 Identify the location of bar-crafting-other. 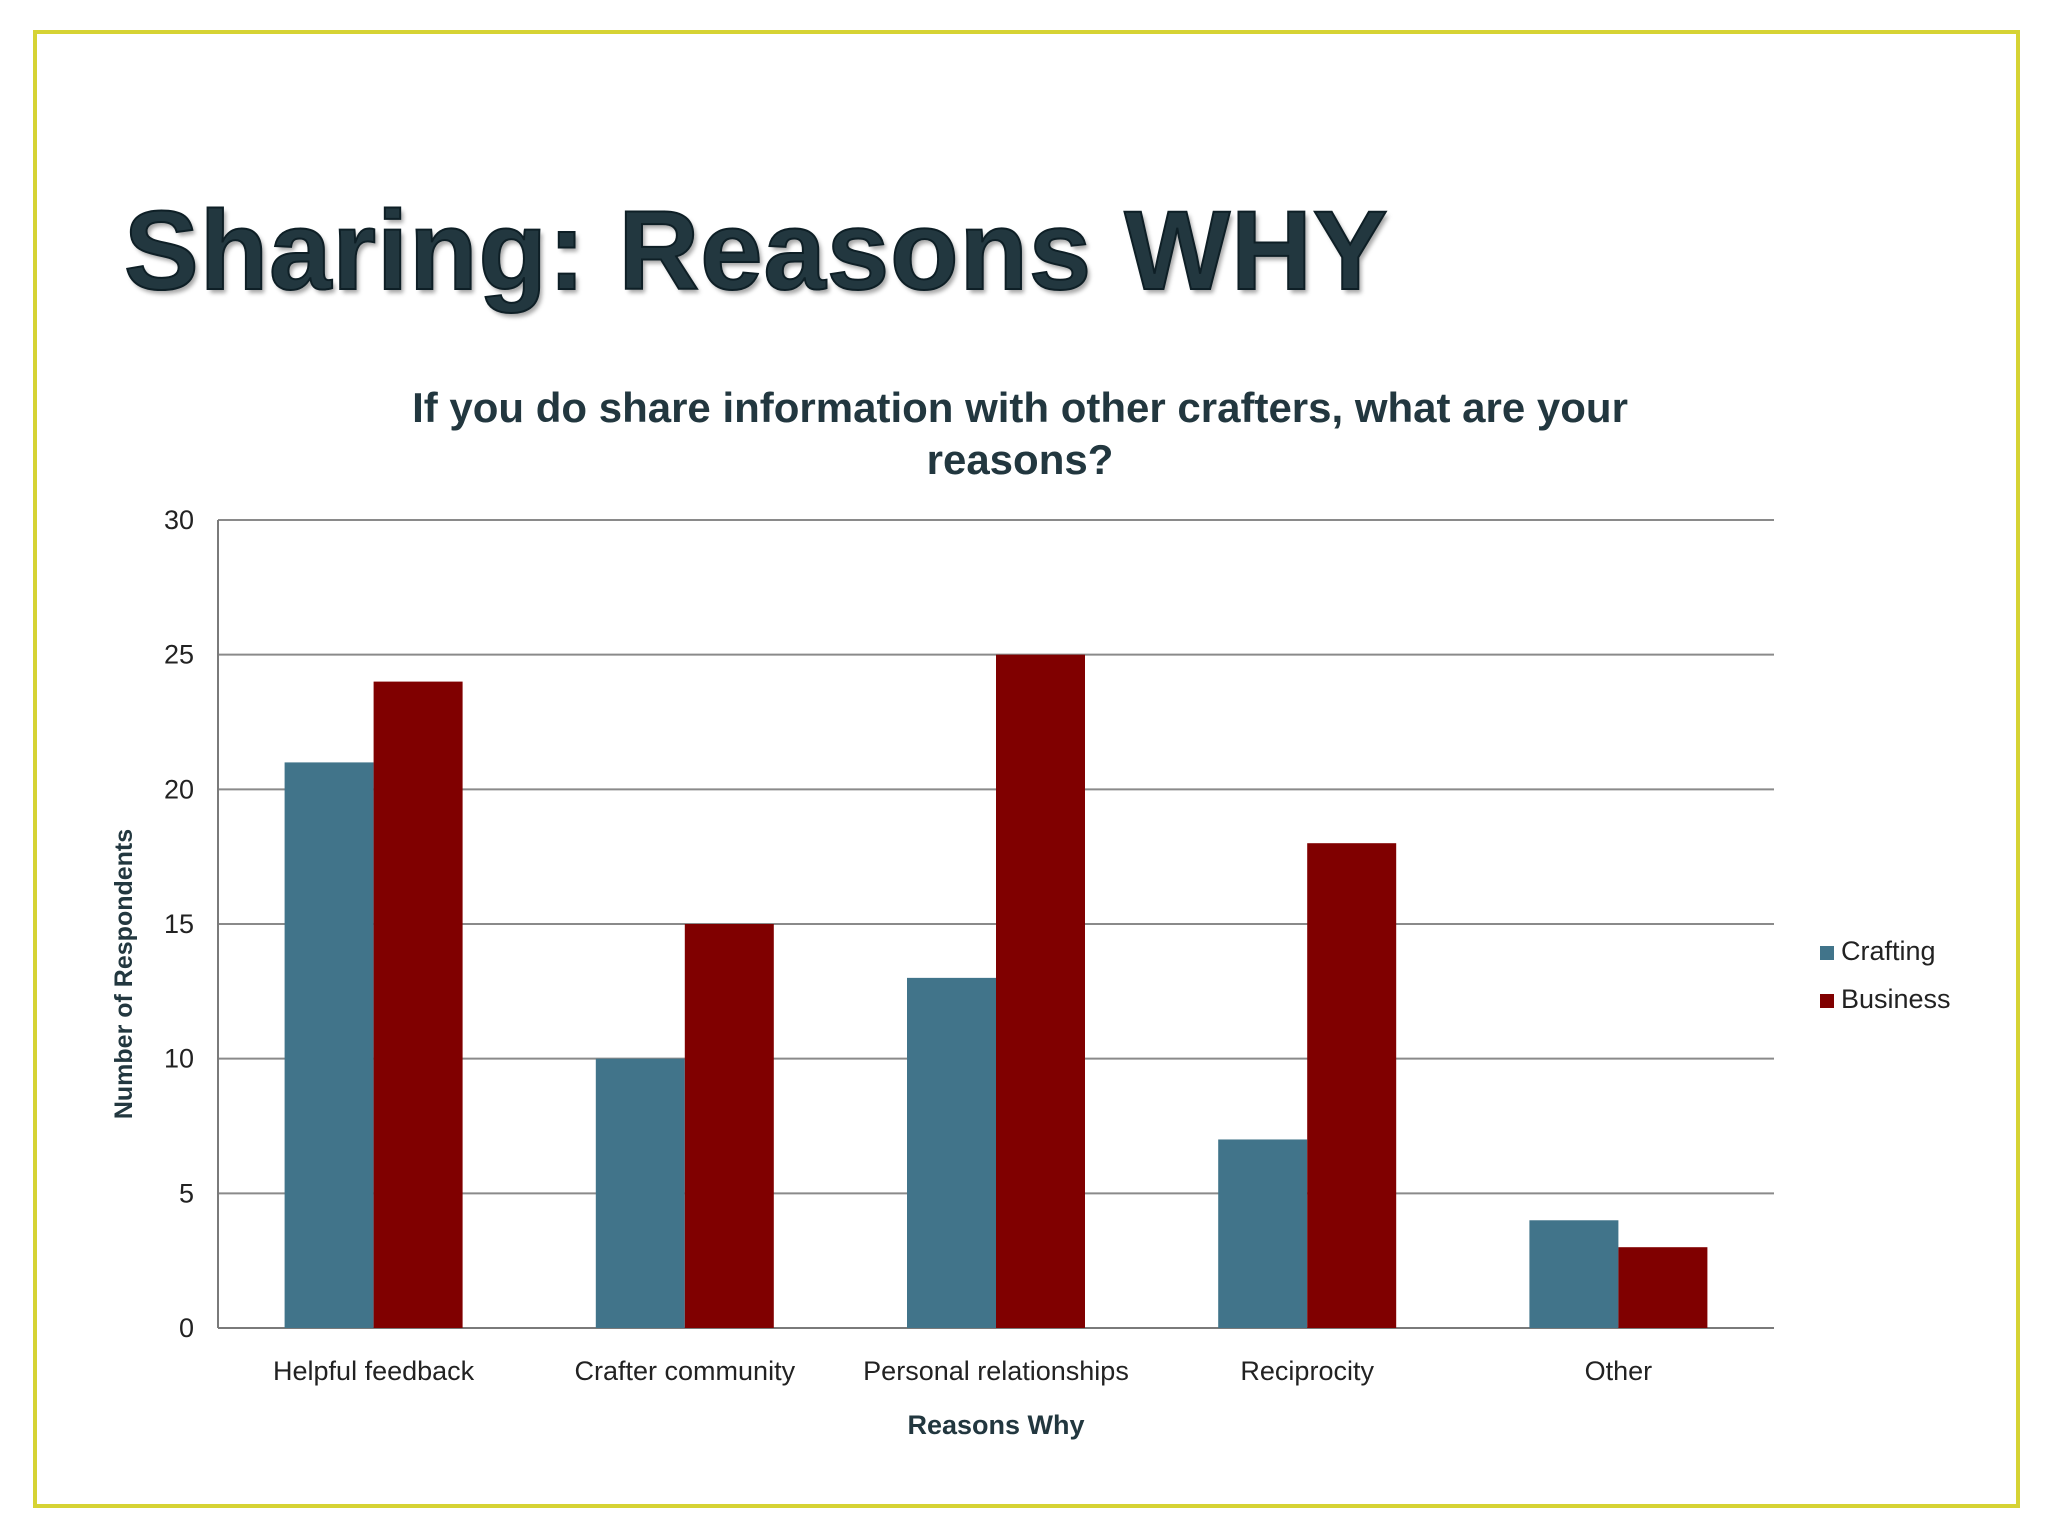
(1574, 1274).